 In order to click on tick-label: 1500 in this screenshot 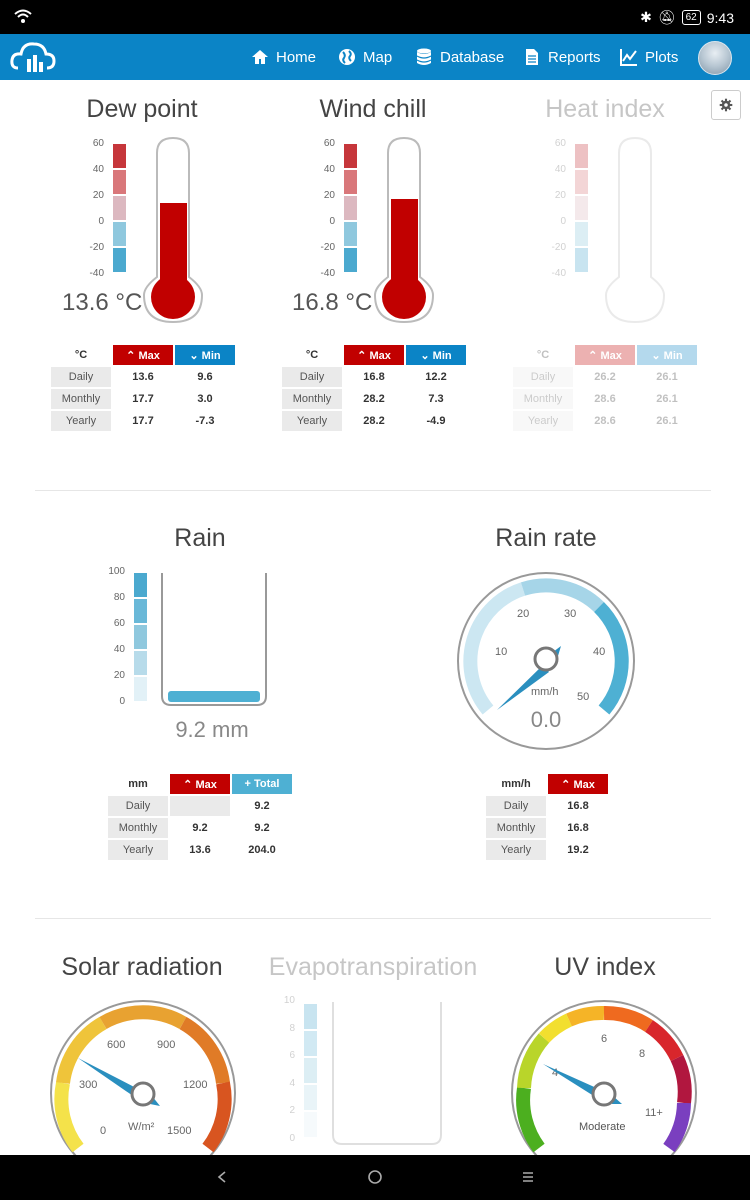, I will do `click(179, 1131)`.